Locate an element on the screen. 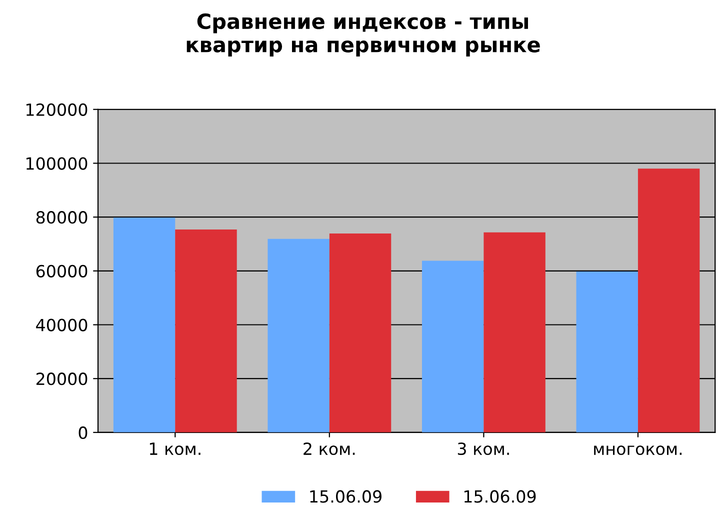 This screenshot has width=726, height=521. y-tick-label: 0 is located at coordinates (83, 432).